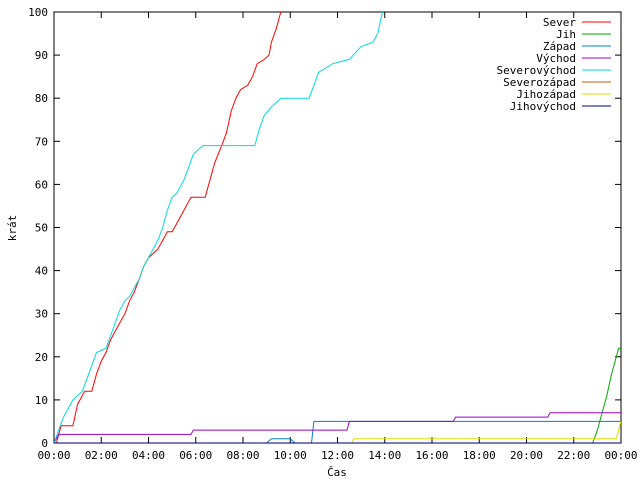 The height and width of the screenshot is (480, 640). Describe the element at coordinates (195, 455) in the screenshot. I see `x-tick-label: 06:00` at that location.